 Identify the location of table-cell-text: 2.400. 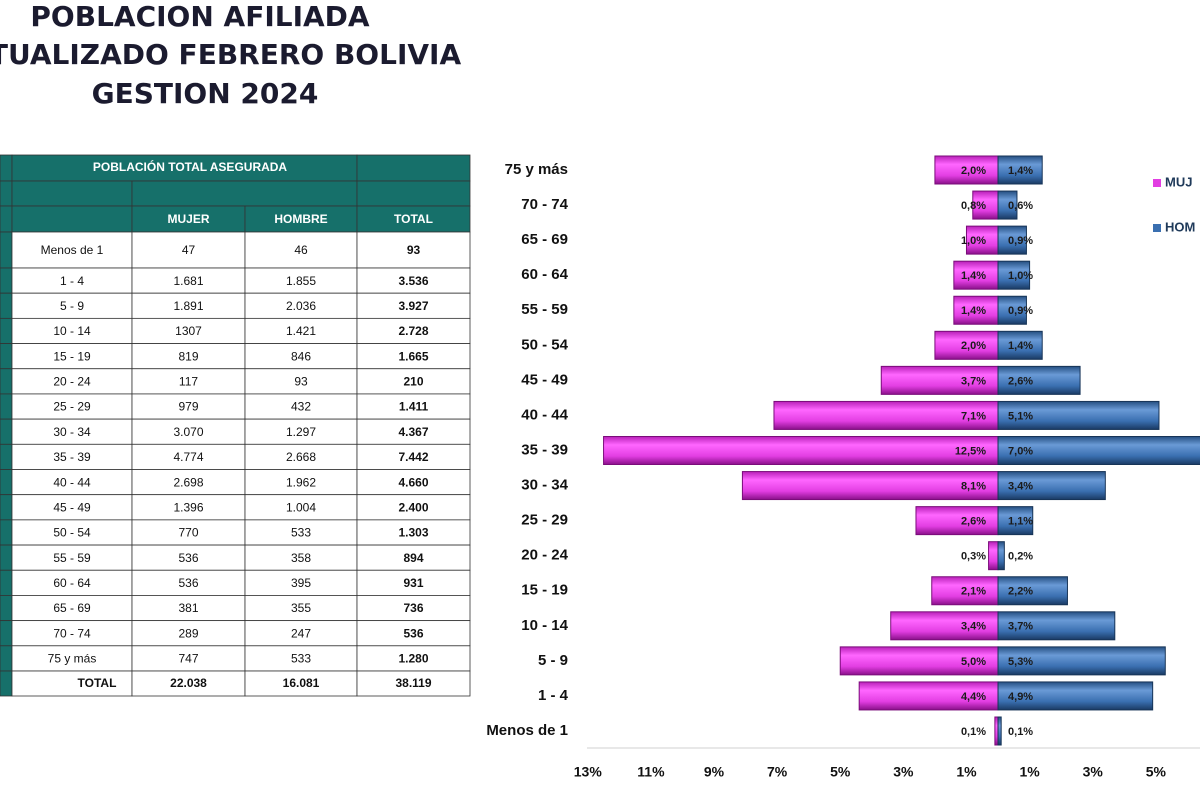
(413, 507).